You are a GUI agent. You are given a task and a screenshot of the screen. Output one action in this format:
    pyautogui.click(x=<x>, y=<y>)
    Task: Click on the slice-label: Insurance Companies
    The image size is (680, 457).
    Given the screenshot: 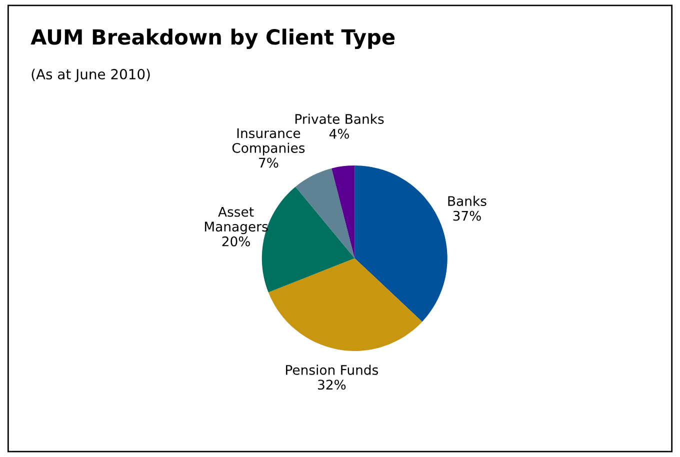 What is the action you would take?
    pyautogui.click(x=268, y=142)
    